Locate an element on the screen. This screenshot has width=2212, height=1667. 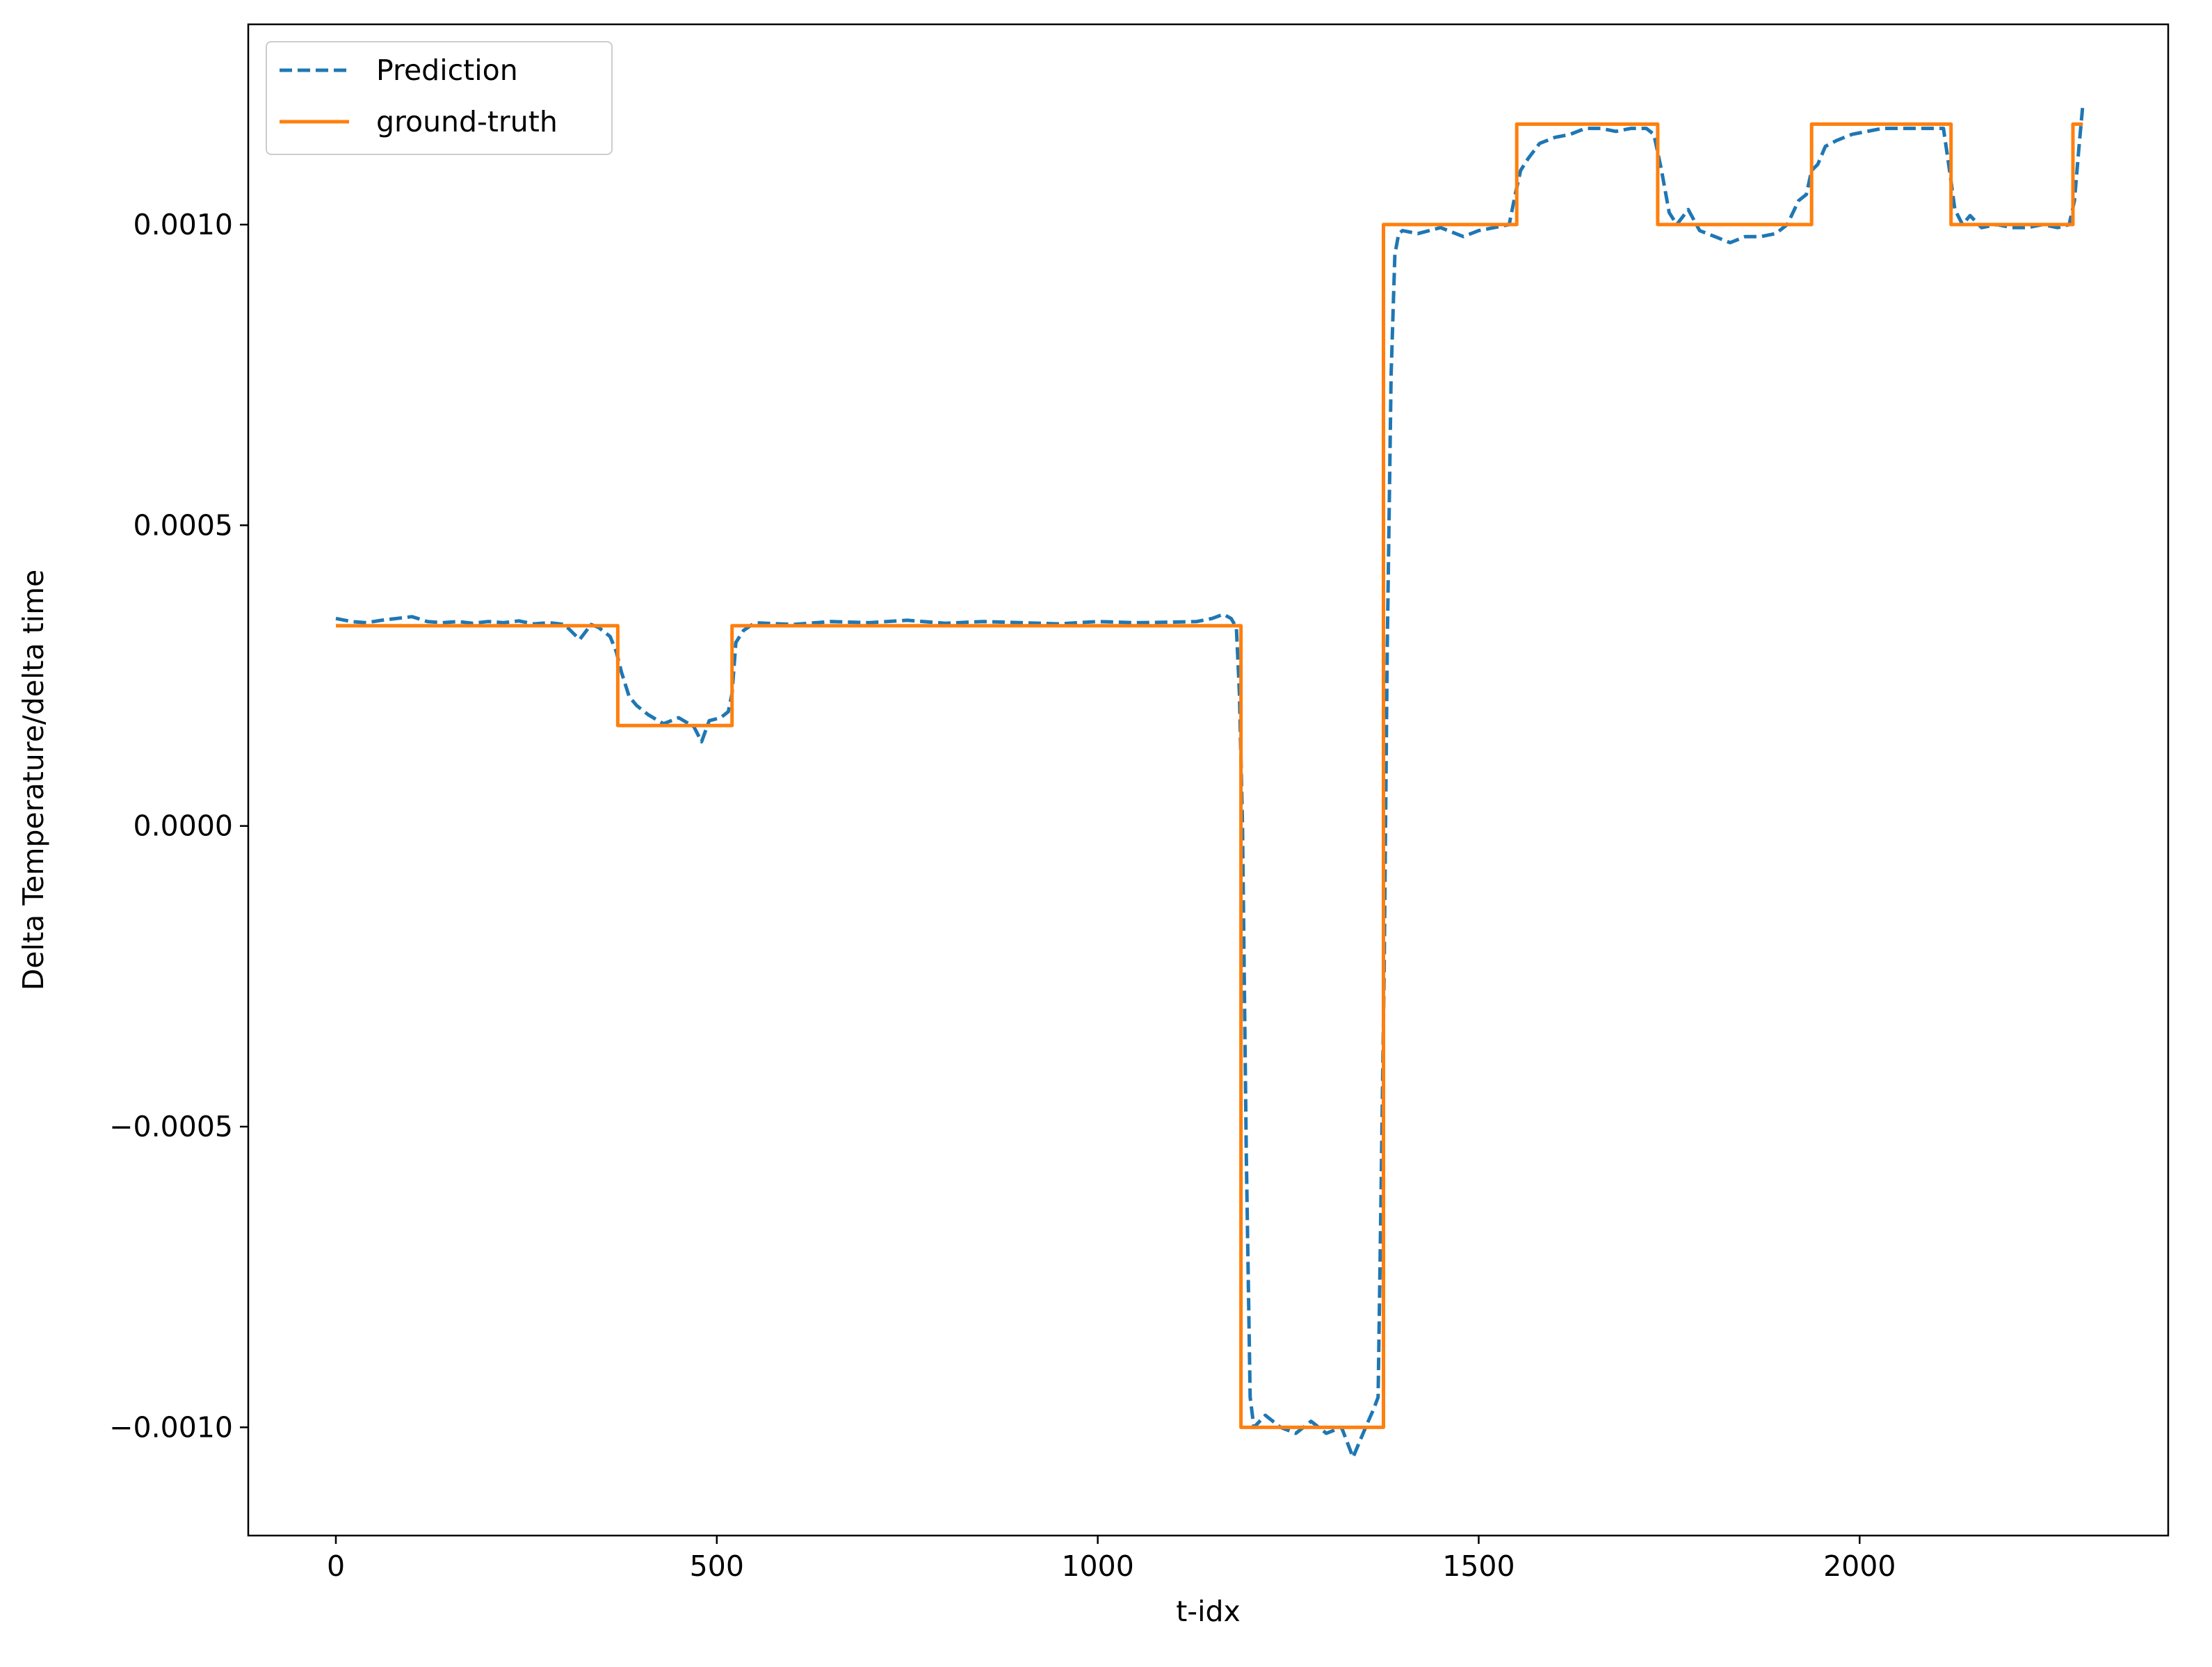
y-axis: −0.0010 −0.0005 0.0000 0.0005 0.0010 is located at coordinates (178, 826).